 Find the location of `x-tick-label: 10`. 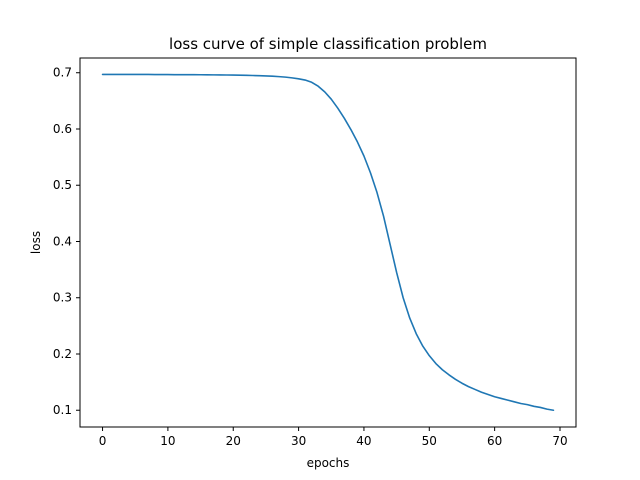

x-tick-label: 10 is located at coordinates (167, 441).